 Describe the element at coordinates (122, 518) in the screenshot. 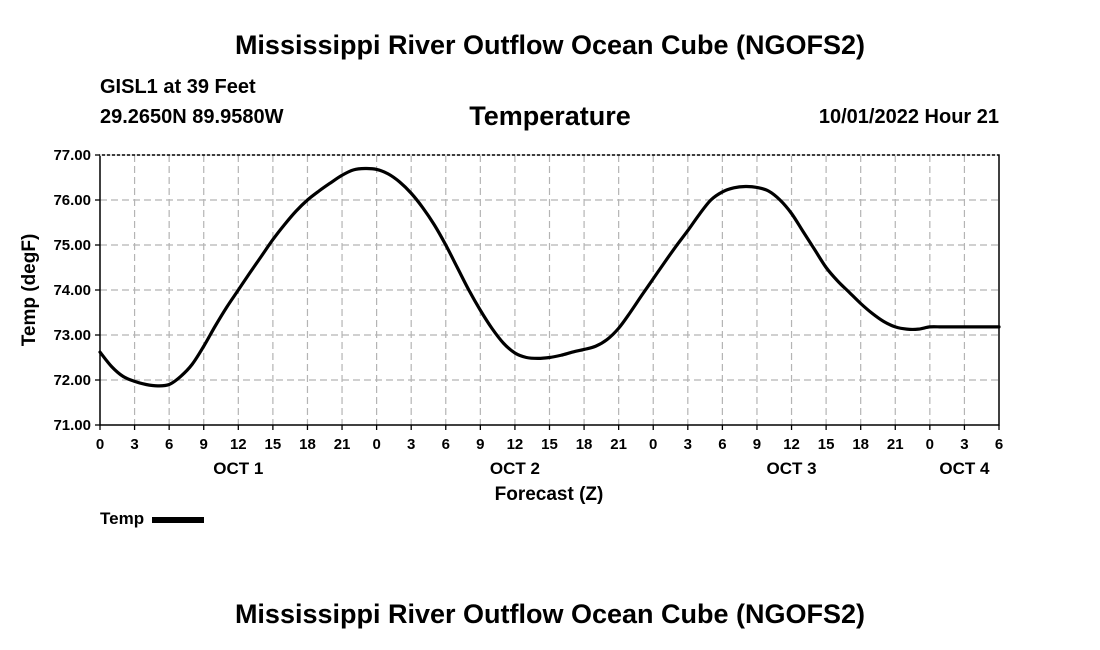

I see `legend-label: Temp` at that location.